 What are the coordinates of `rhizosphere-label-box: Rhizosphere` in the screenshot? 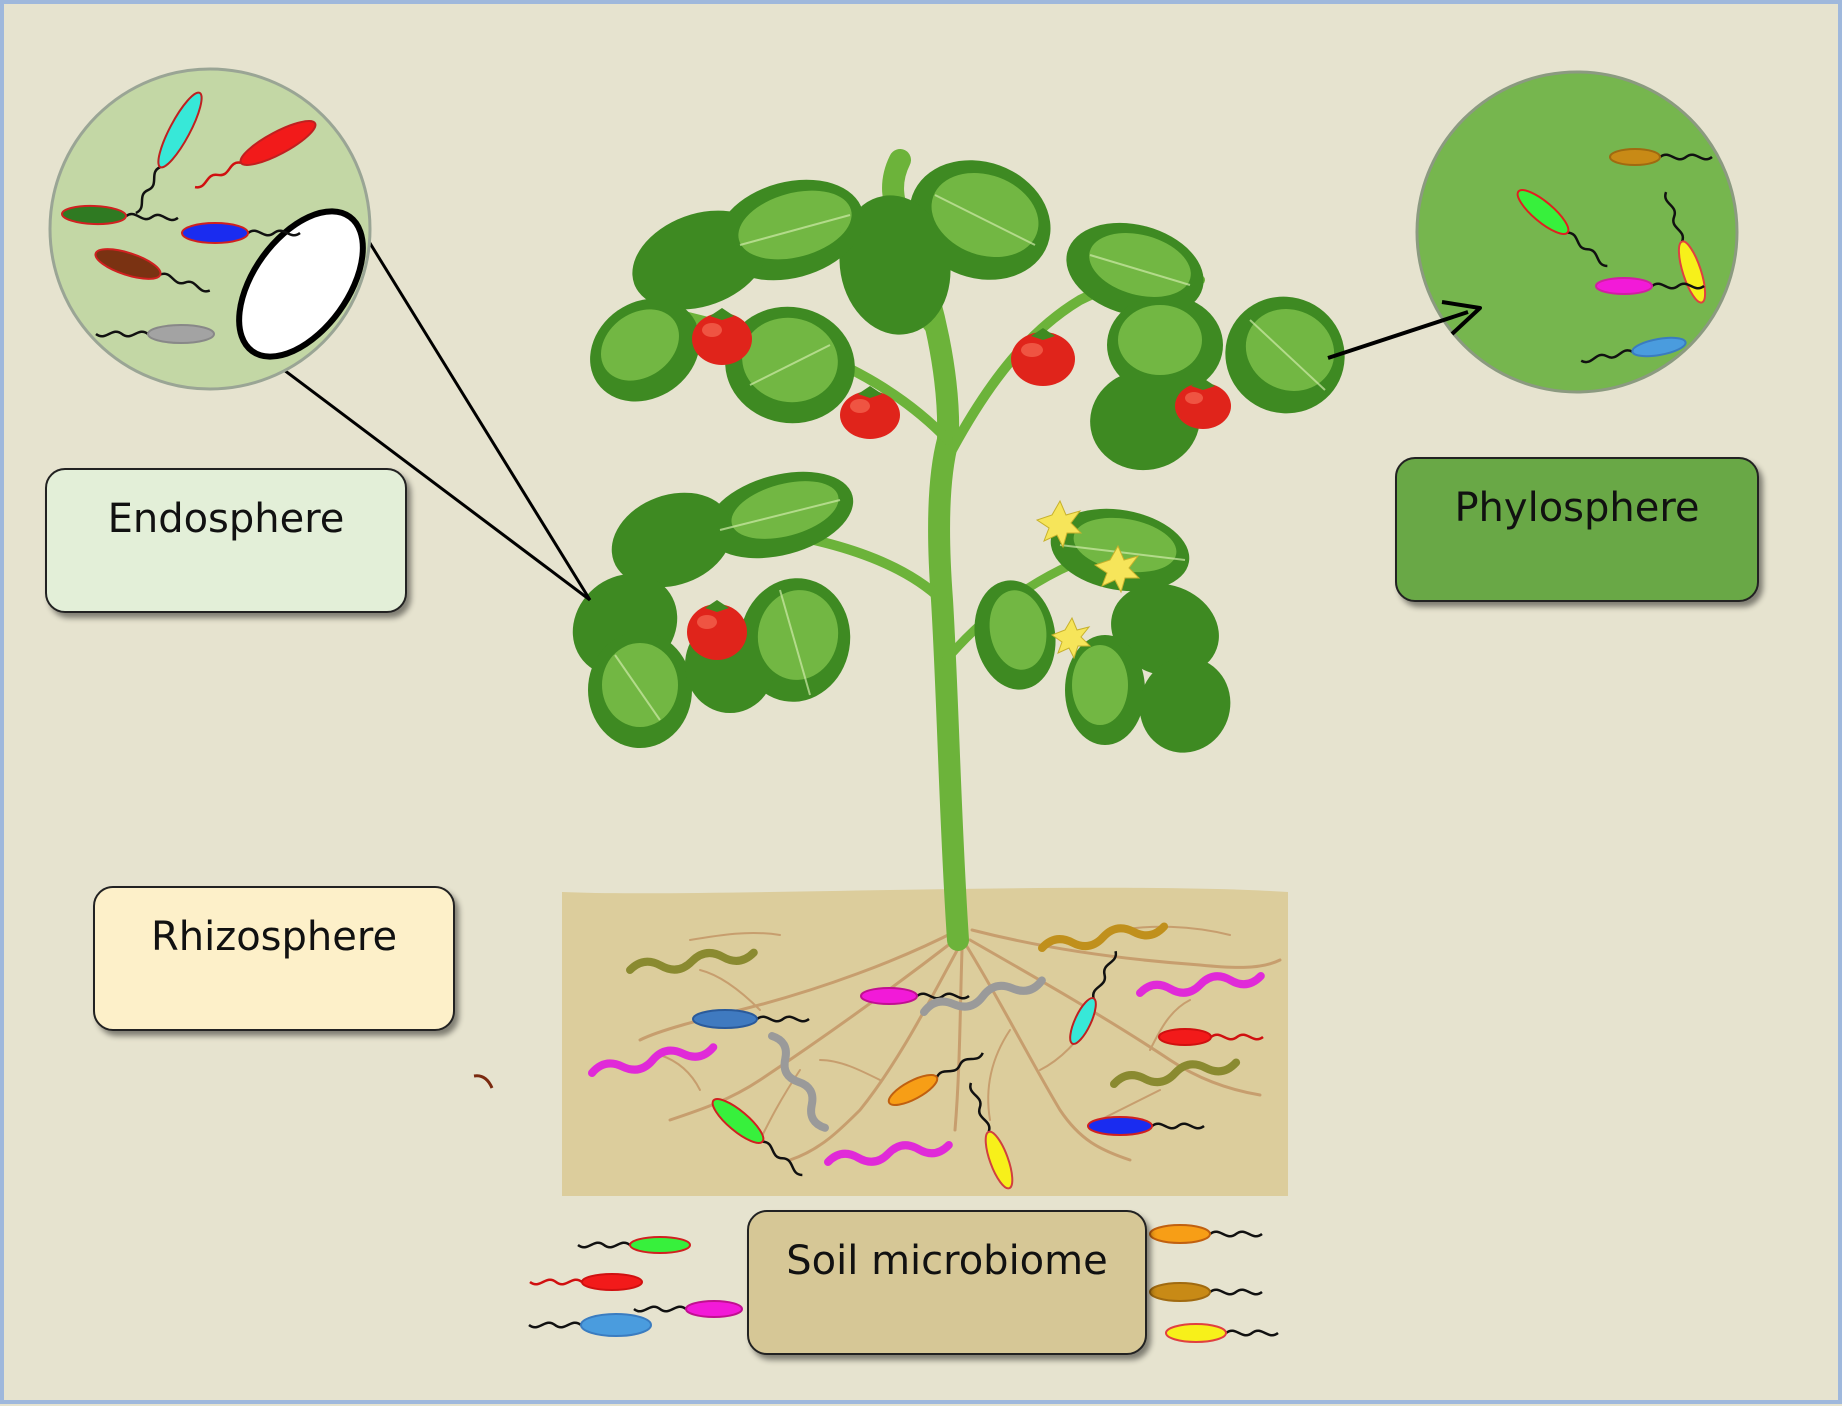 It's located at (274, 958).